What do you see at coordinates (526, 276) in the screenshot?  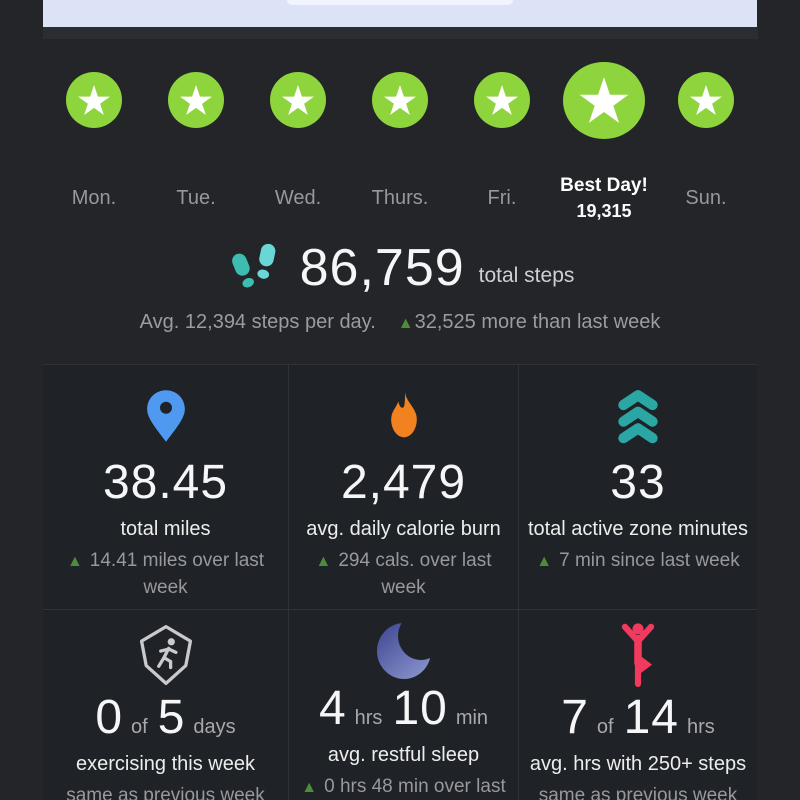 I see `total-steps-unit: total steps` at bounding box center [526, 276].